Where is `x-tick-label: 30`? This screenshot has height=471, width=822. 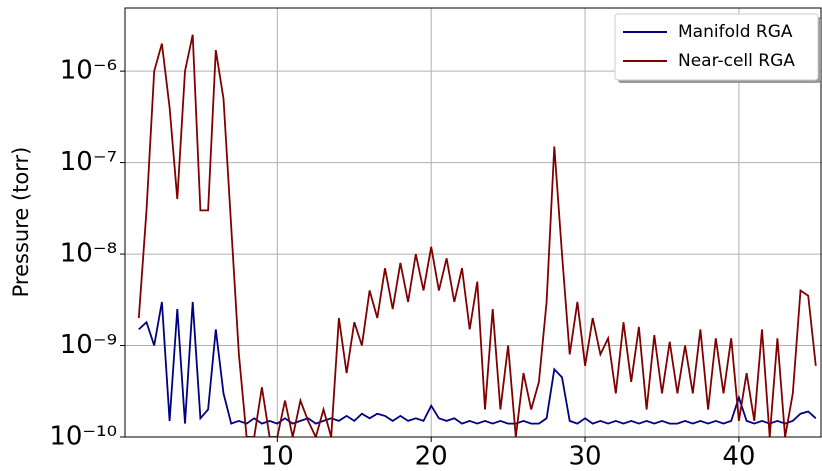
x-tick-label: 30 is located at coordinates (585, 456).